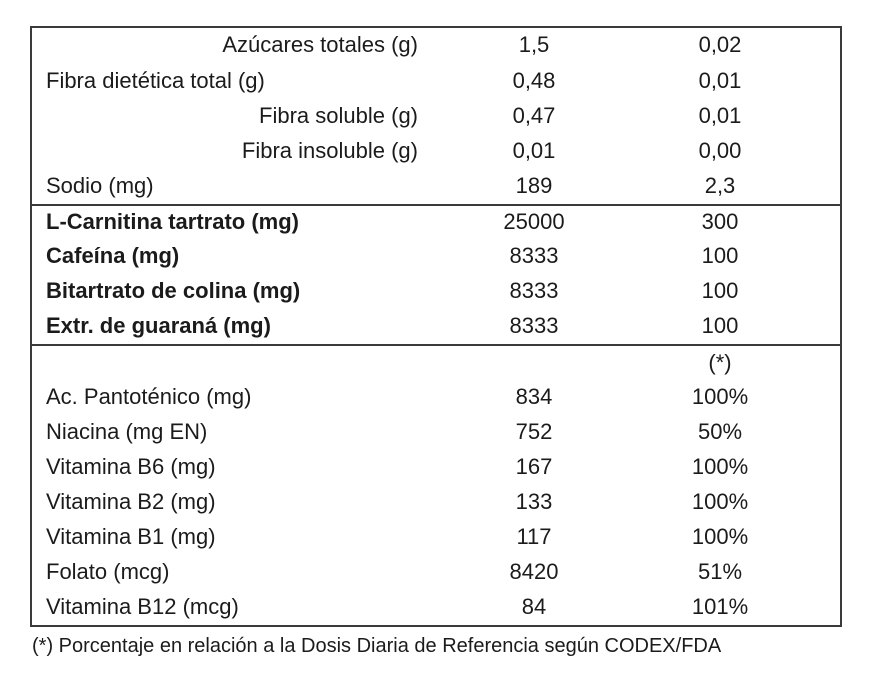 This screenshot has height=686, width=880. Describe the element at coordinates (173, 291) in the screenshot. I see `nutrient-label: Bitartrato de colina (mg)` at that location.